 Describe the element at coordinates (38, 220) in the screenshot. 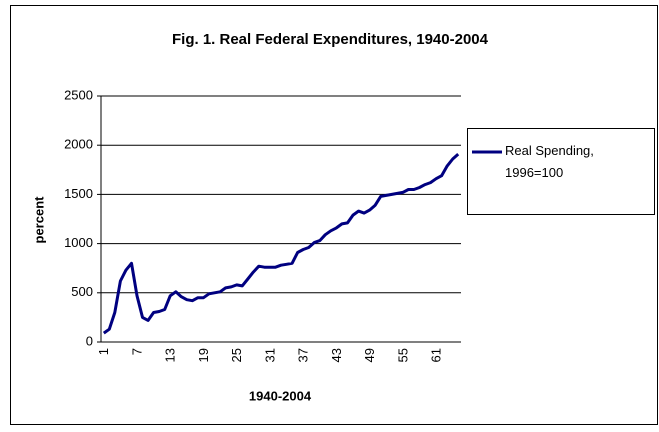

I see `y-axis-title: percent` at that location.